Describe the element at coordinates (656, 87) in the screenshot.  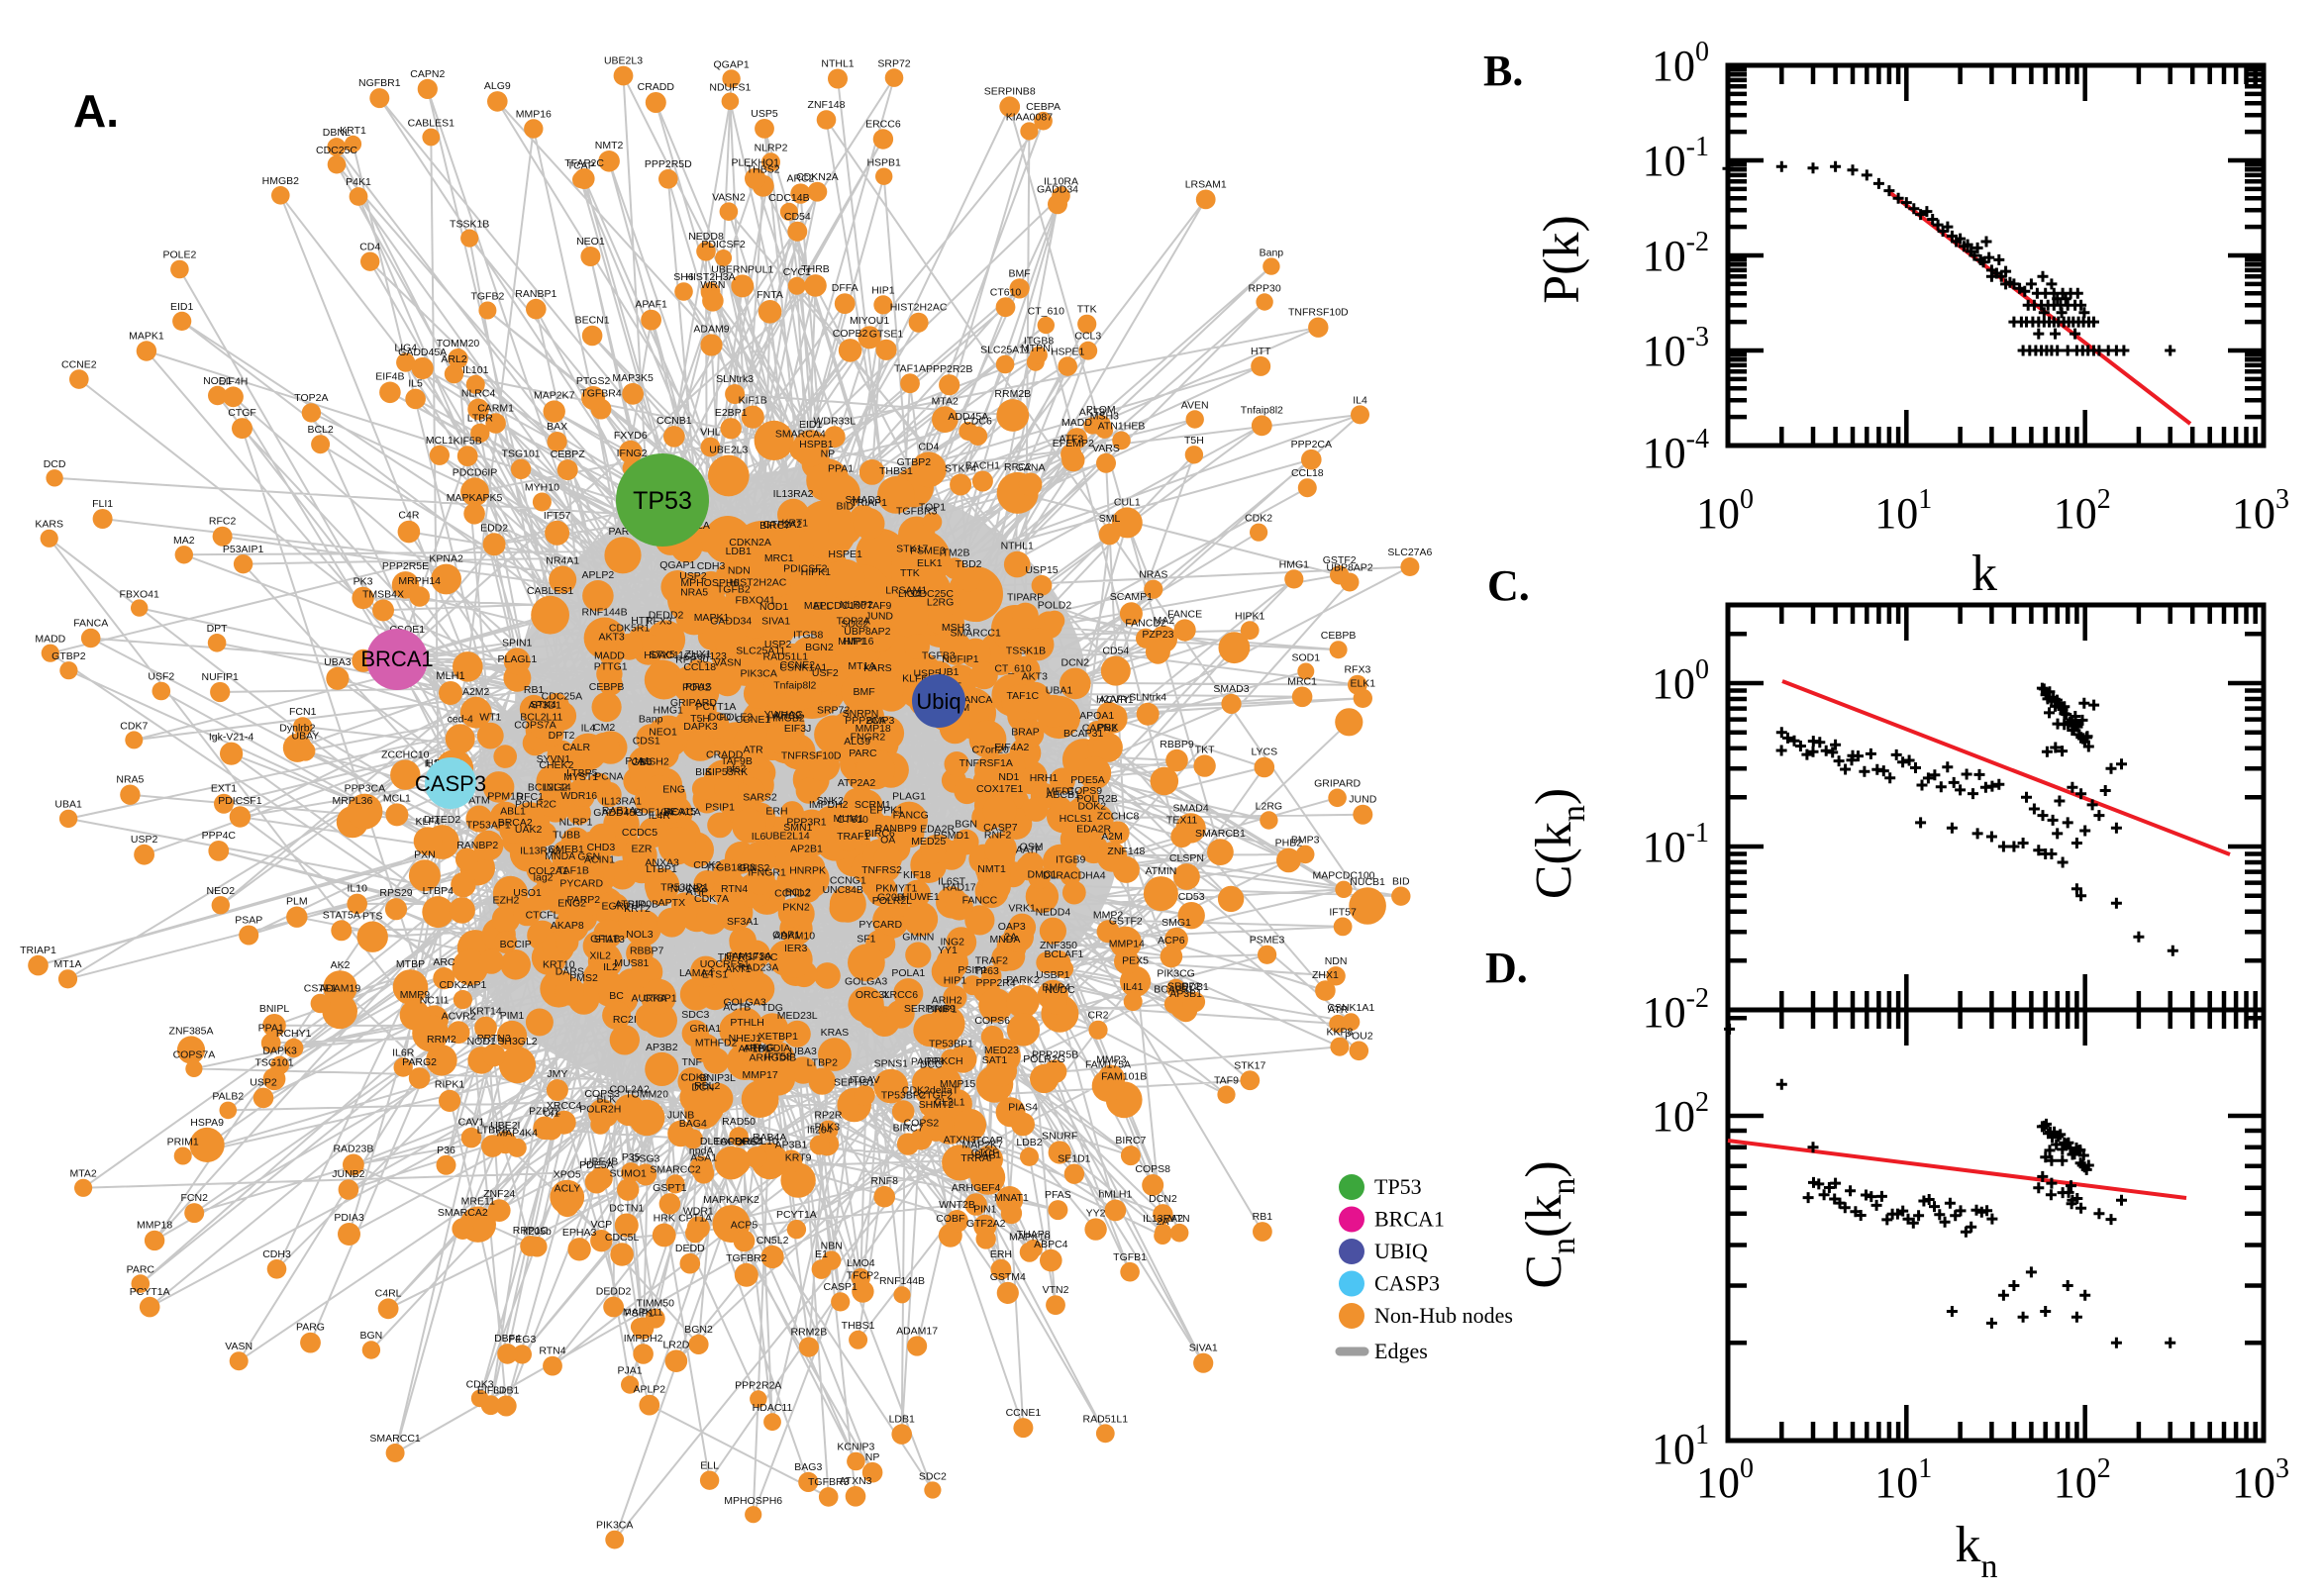
I see `svg-text: CRADD` at that location.